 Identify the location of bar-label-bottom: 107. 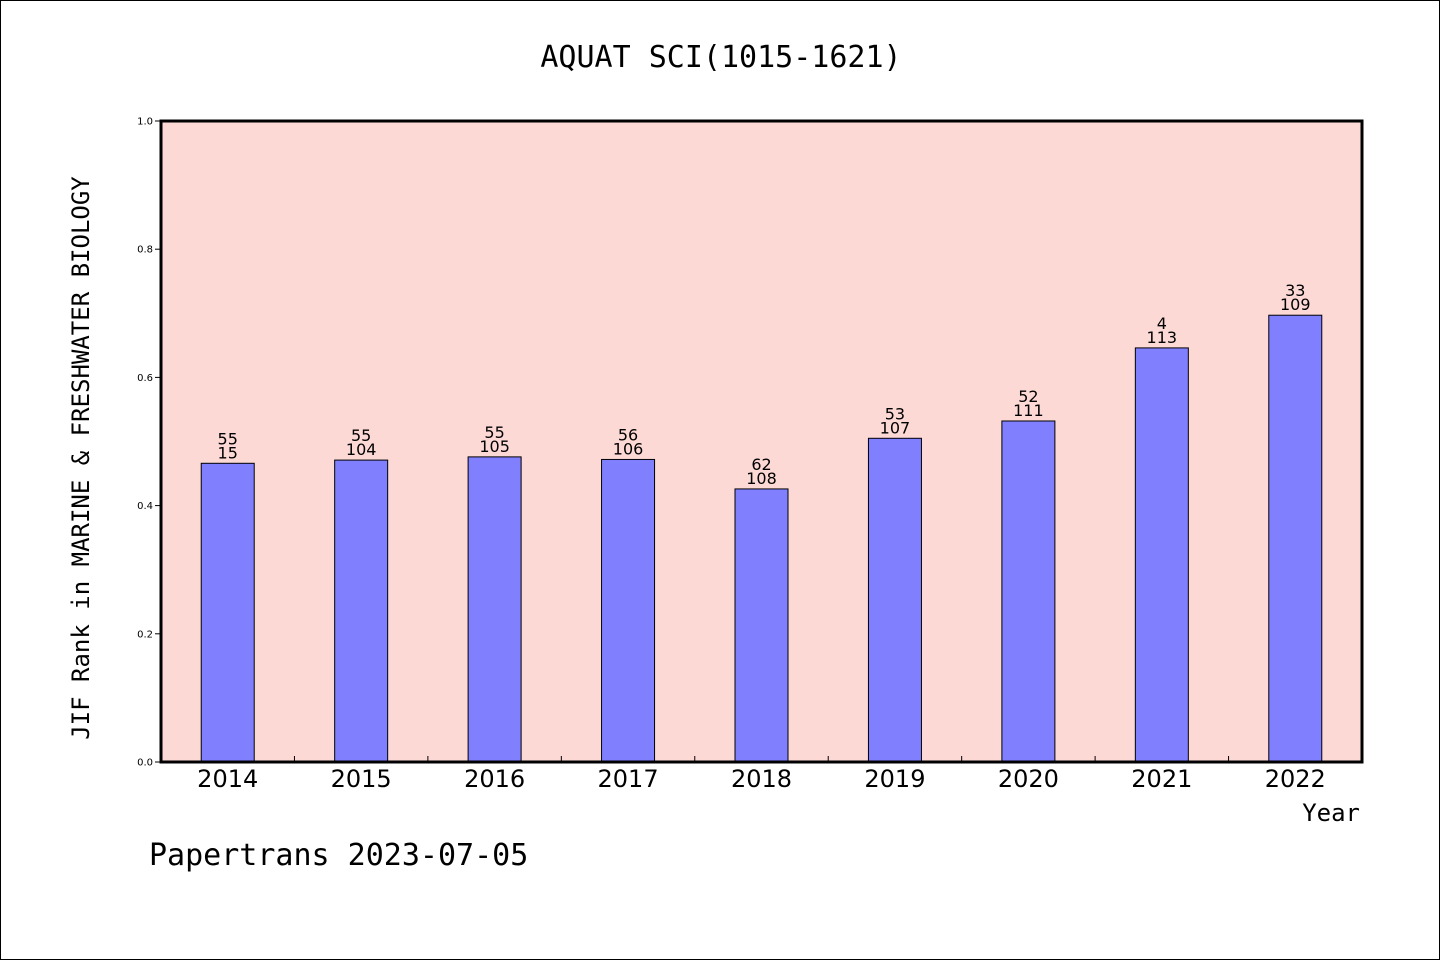
(895, 427).